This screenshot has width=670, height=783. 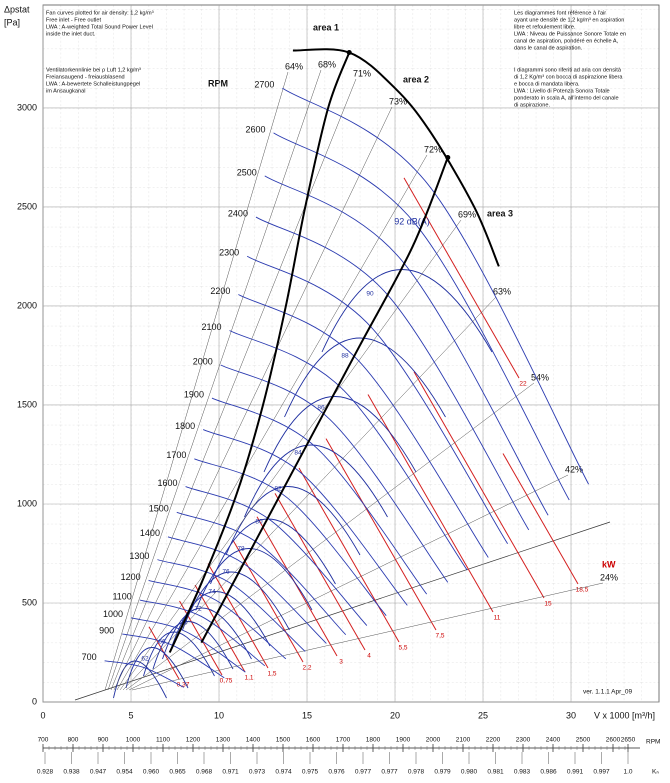 I want to click on rpm-scale-label: 2200, so click(x=493, y=740).